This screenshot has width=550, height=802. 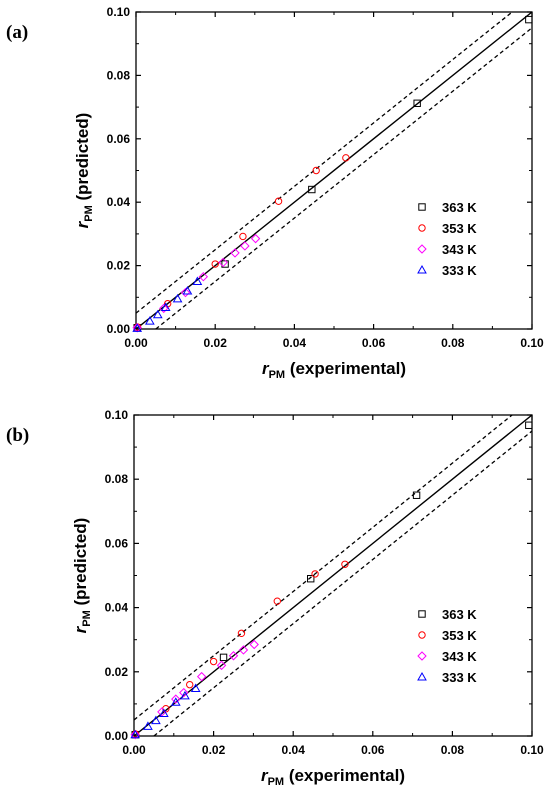 I want to click on panel-label-a: (a), so click(x=17, y=32).